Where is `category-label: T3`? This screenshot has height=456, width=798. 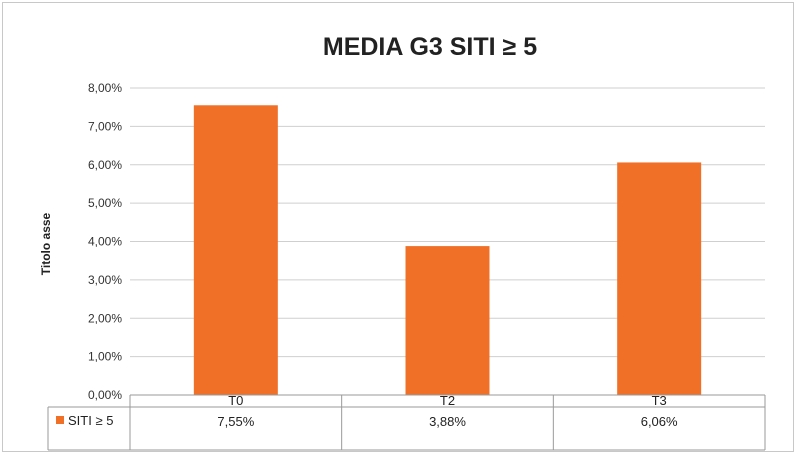 category-label: T3 is located at coordinates (659, 400).